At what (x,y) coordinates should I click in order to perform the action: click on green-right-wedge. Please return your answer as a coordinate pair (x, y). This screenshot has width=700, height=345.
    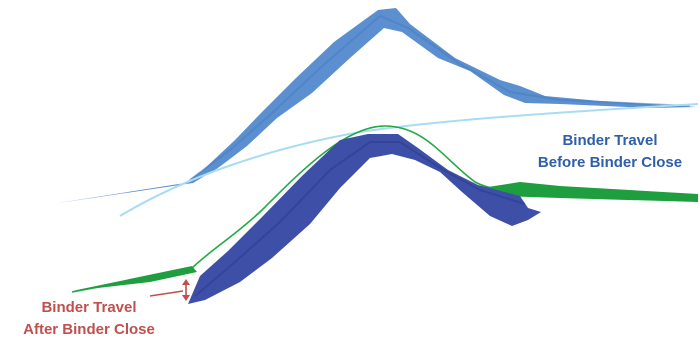
    Looking at the image, I should click on (593, 192).